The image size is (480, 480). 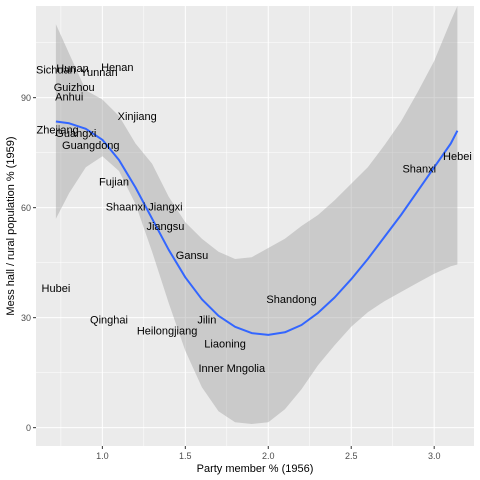 I want to click on point-label-xinjiang: Xinjiang, so click(x=137, y=117).